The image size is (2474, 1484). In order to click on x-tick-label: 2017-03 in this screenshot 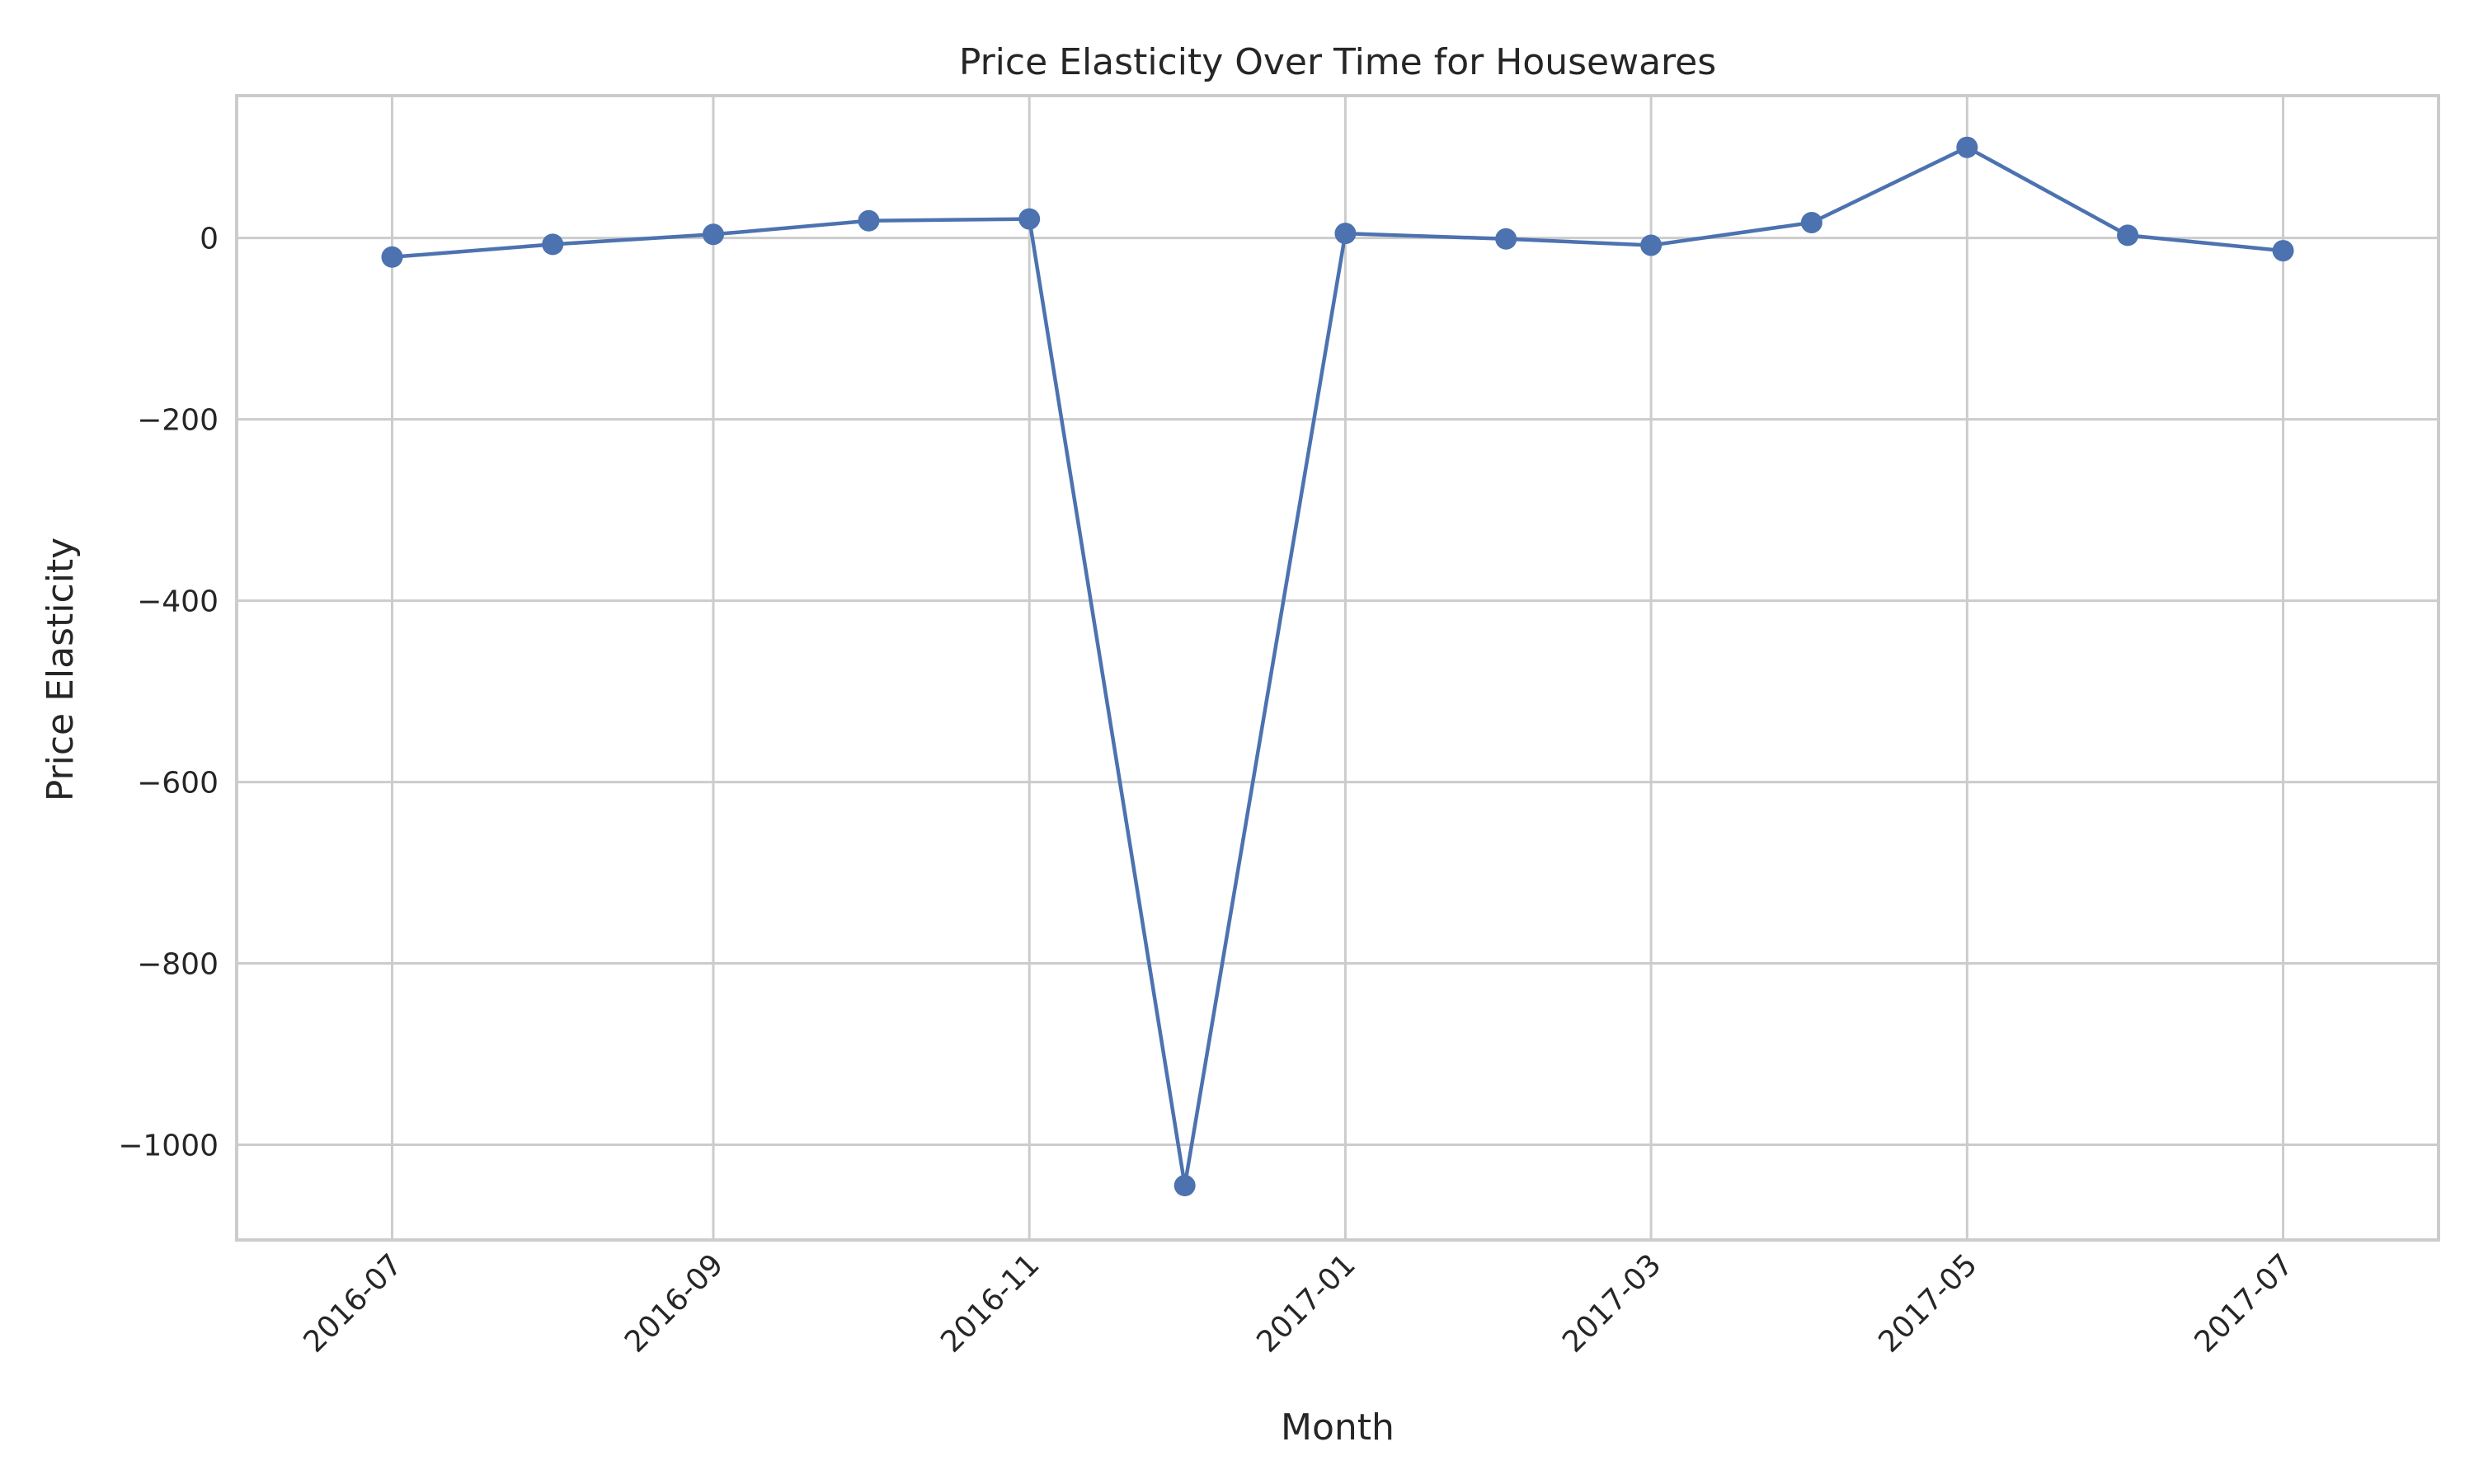, I will do `click(1611, 1303)`.